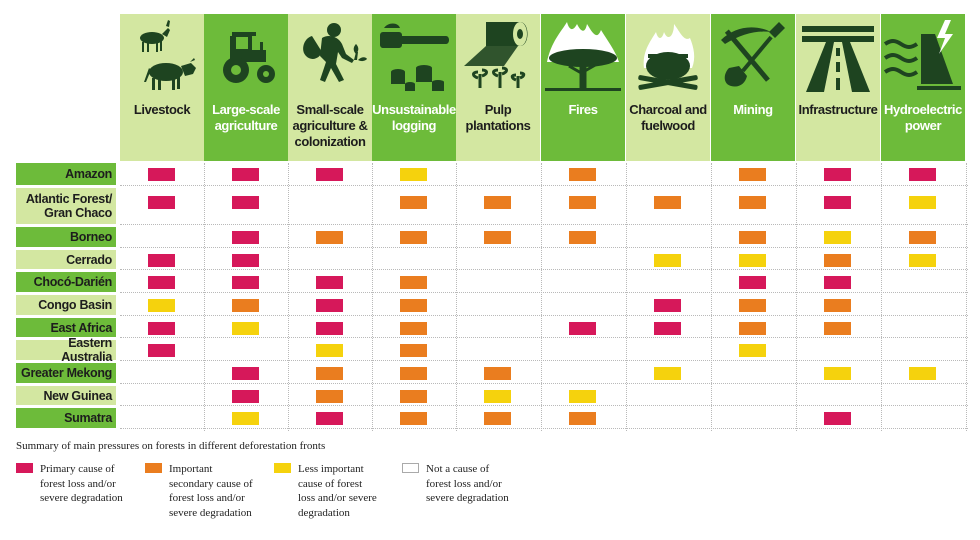 The height and width of the screenshot is (540, 980). I want to click on column-header-6: Fires, so click(583, 87).